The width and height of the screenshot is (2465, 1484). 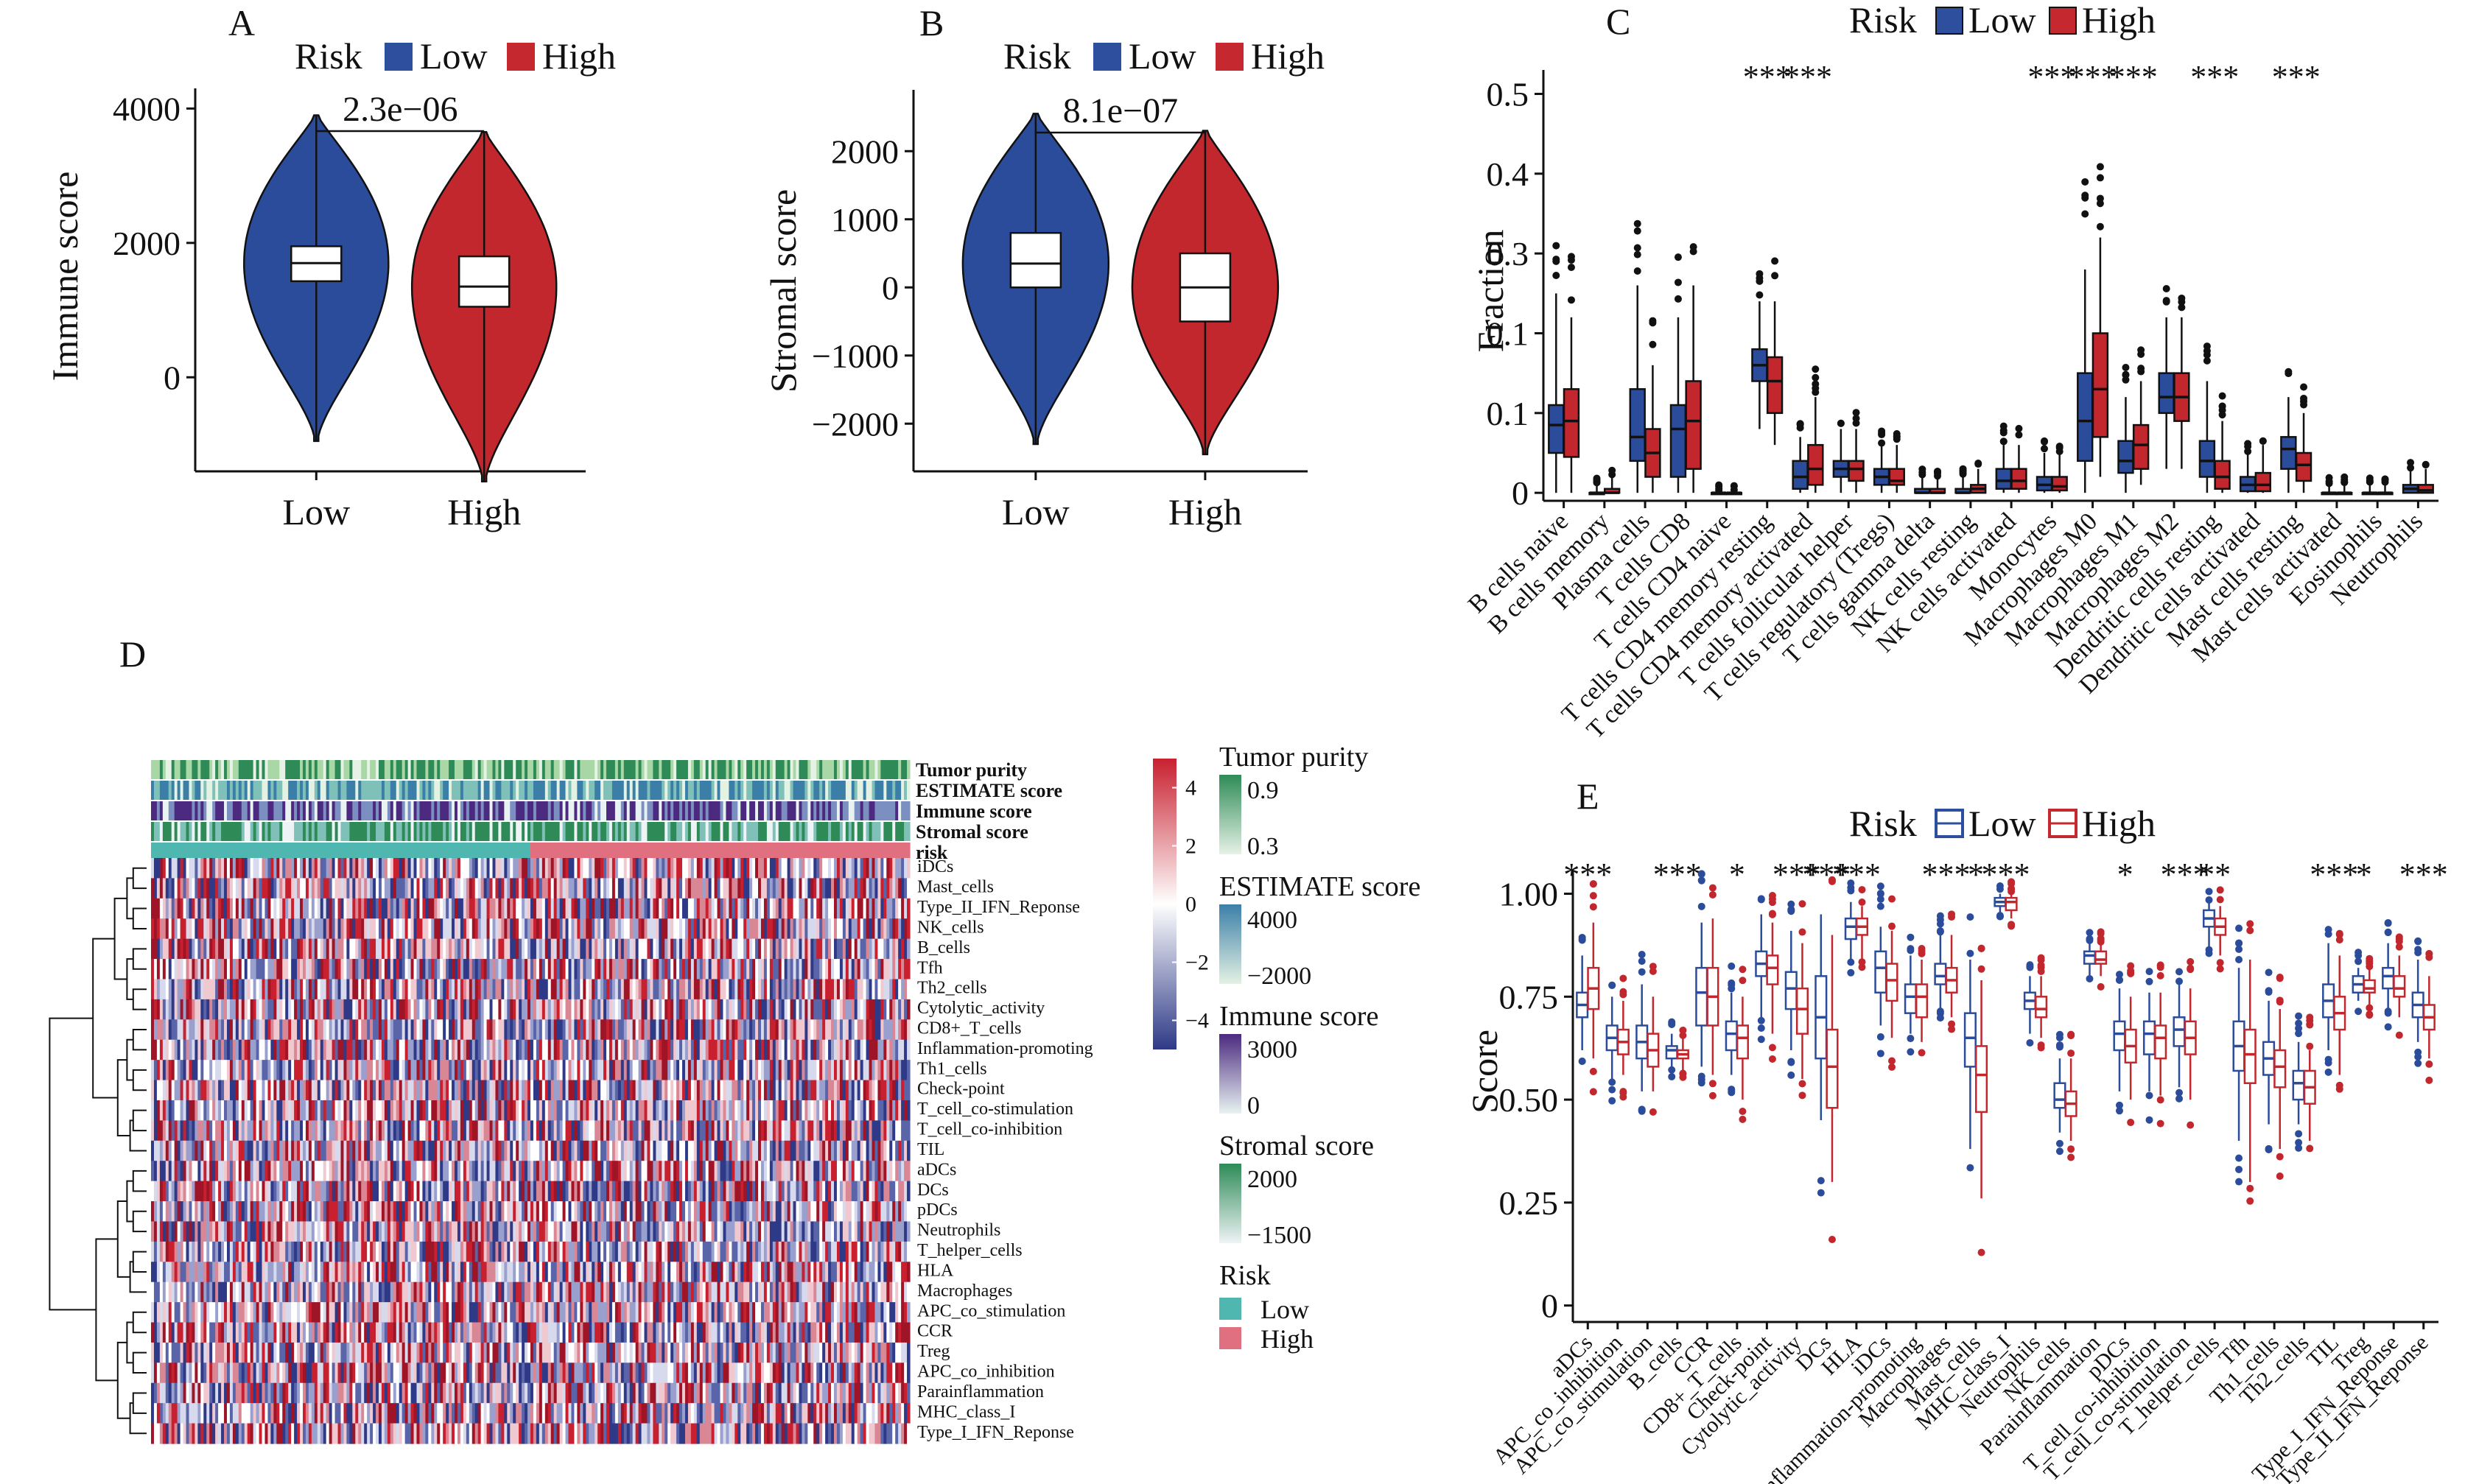 What do you see at coordinates (316, 512) in the screenshot?
I see `x-tick-label: Low` at bounding box center [316, 512].